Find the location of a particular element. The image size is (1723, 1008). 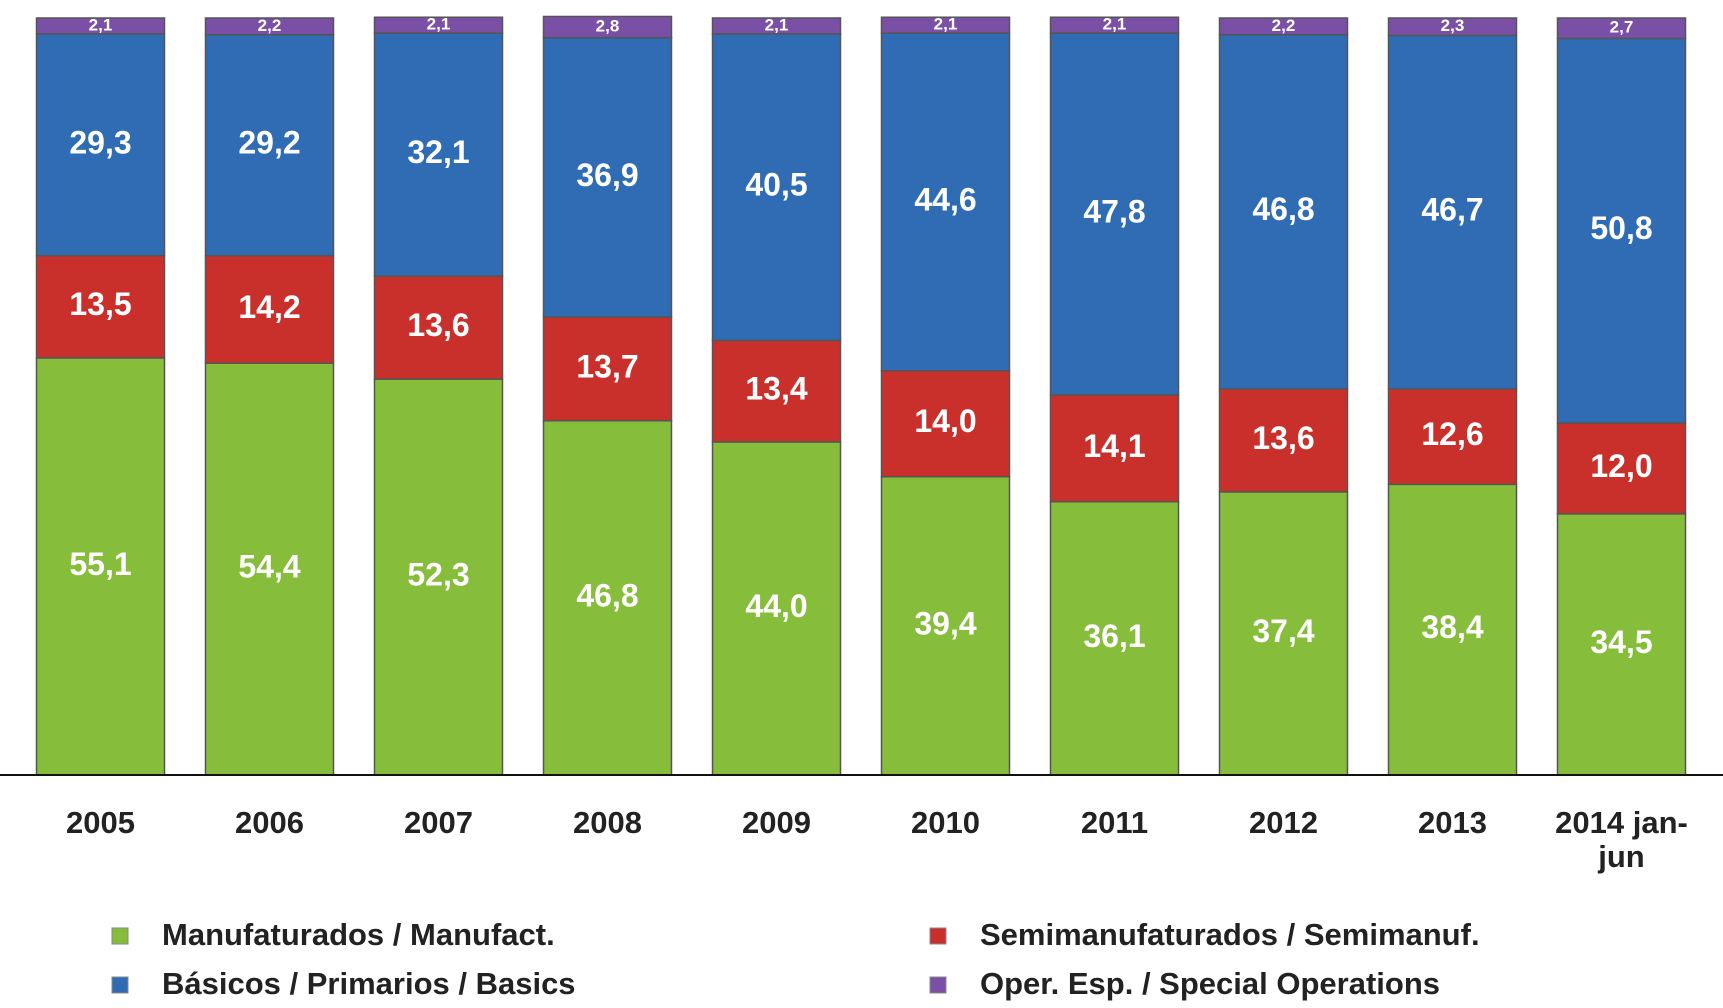

value-label: 40,5 is located at coordinates (776, 185).